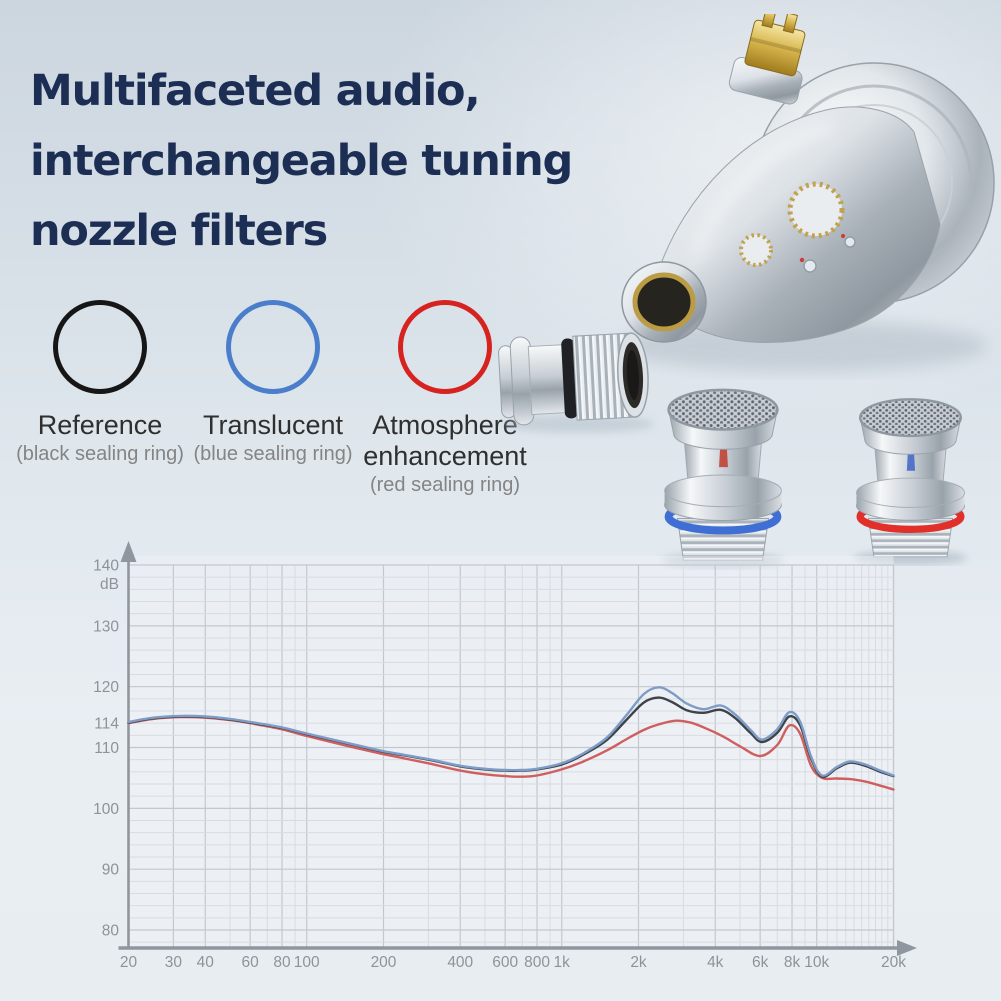  What do you see at coordinates (106, 626) in the screenshot?
I see `svg-text: 130` at bounding box center [106, 626].